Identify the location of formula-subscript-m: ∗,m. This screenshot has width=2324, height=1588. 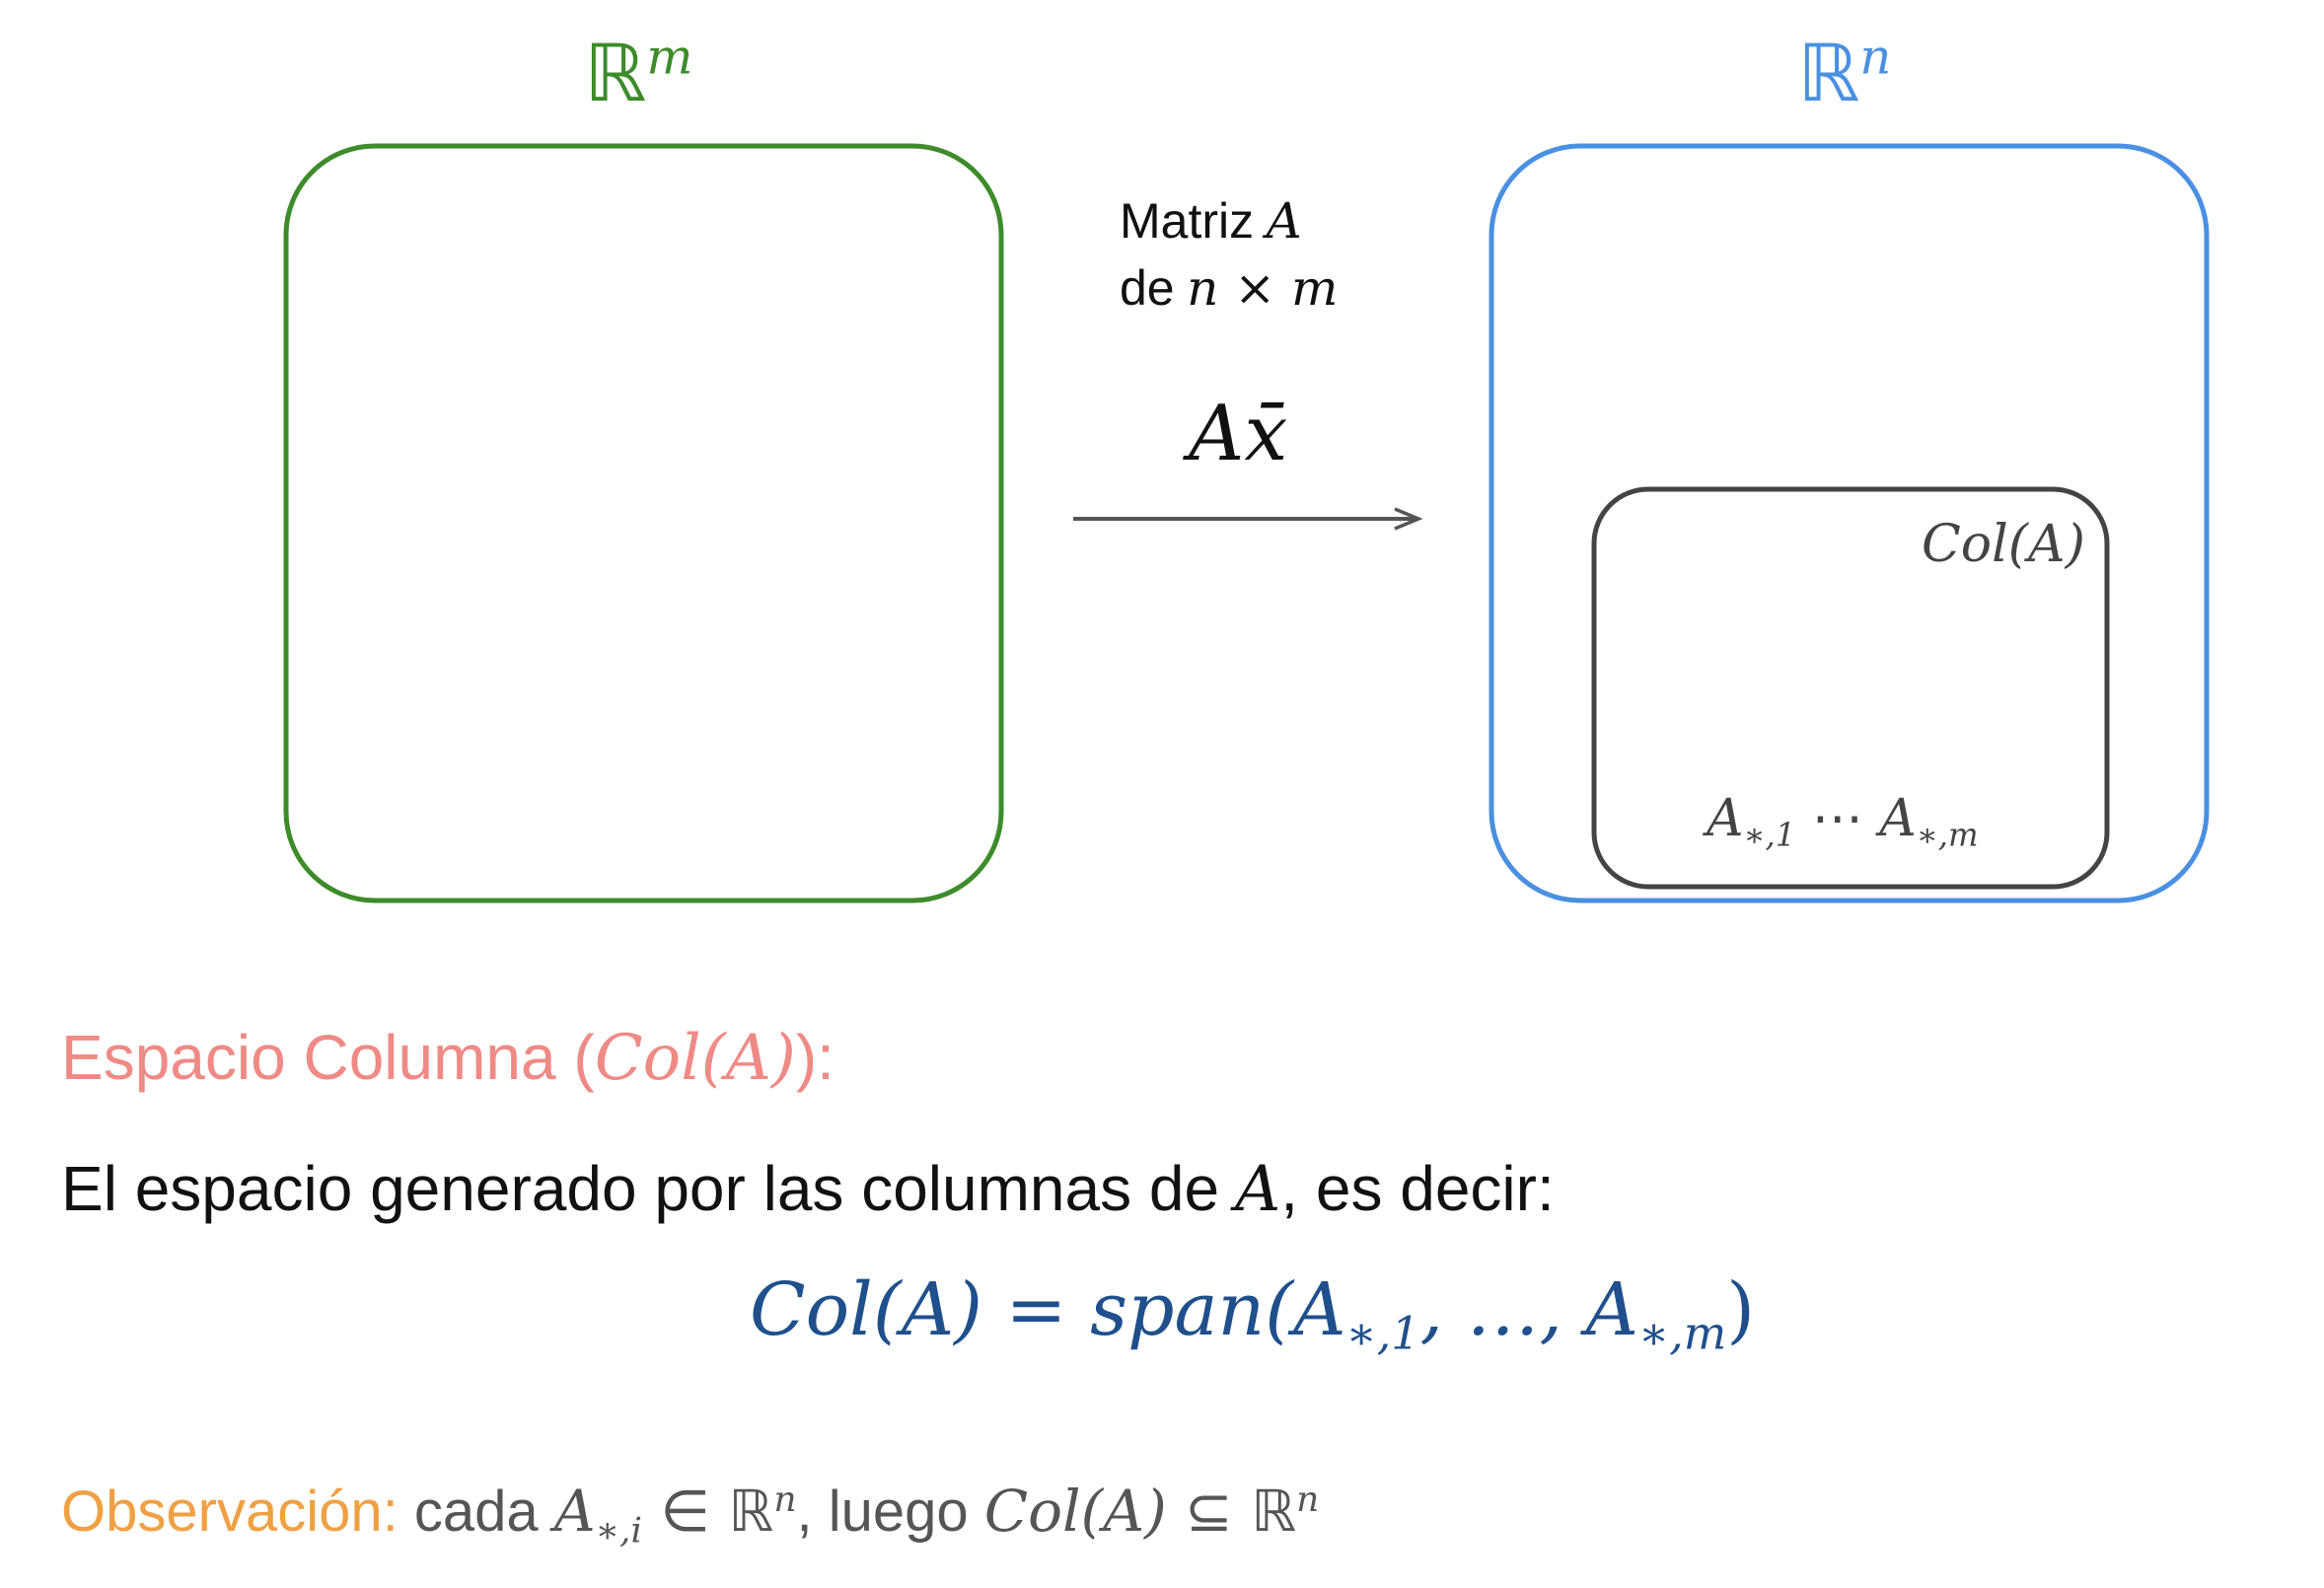
(1682, 1333).